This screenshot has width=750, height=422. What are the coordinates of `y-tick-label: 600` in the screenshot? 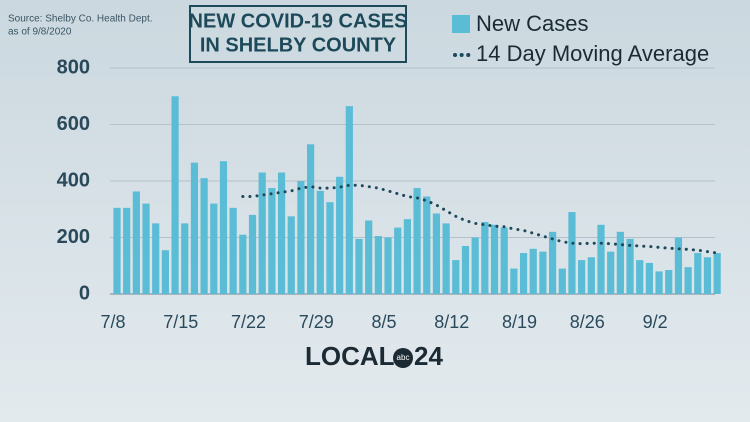 It's located at (73, 124).